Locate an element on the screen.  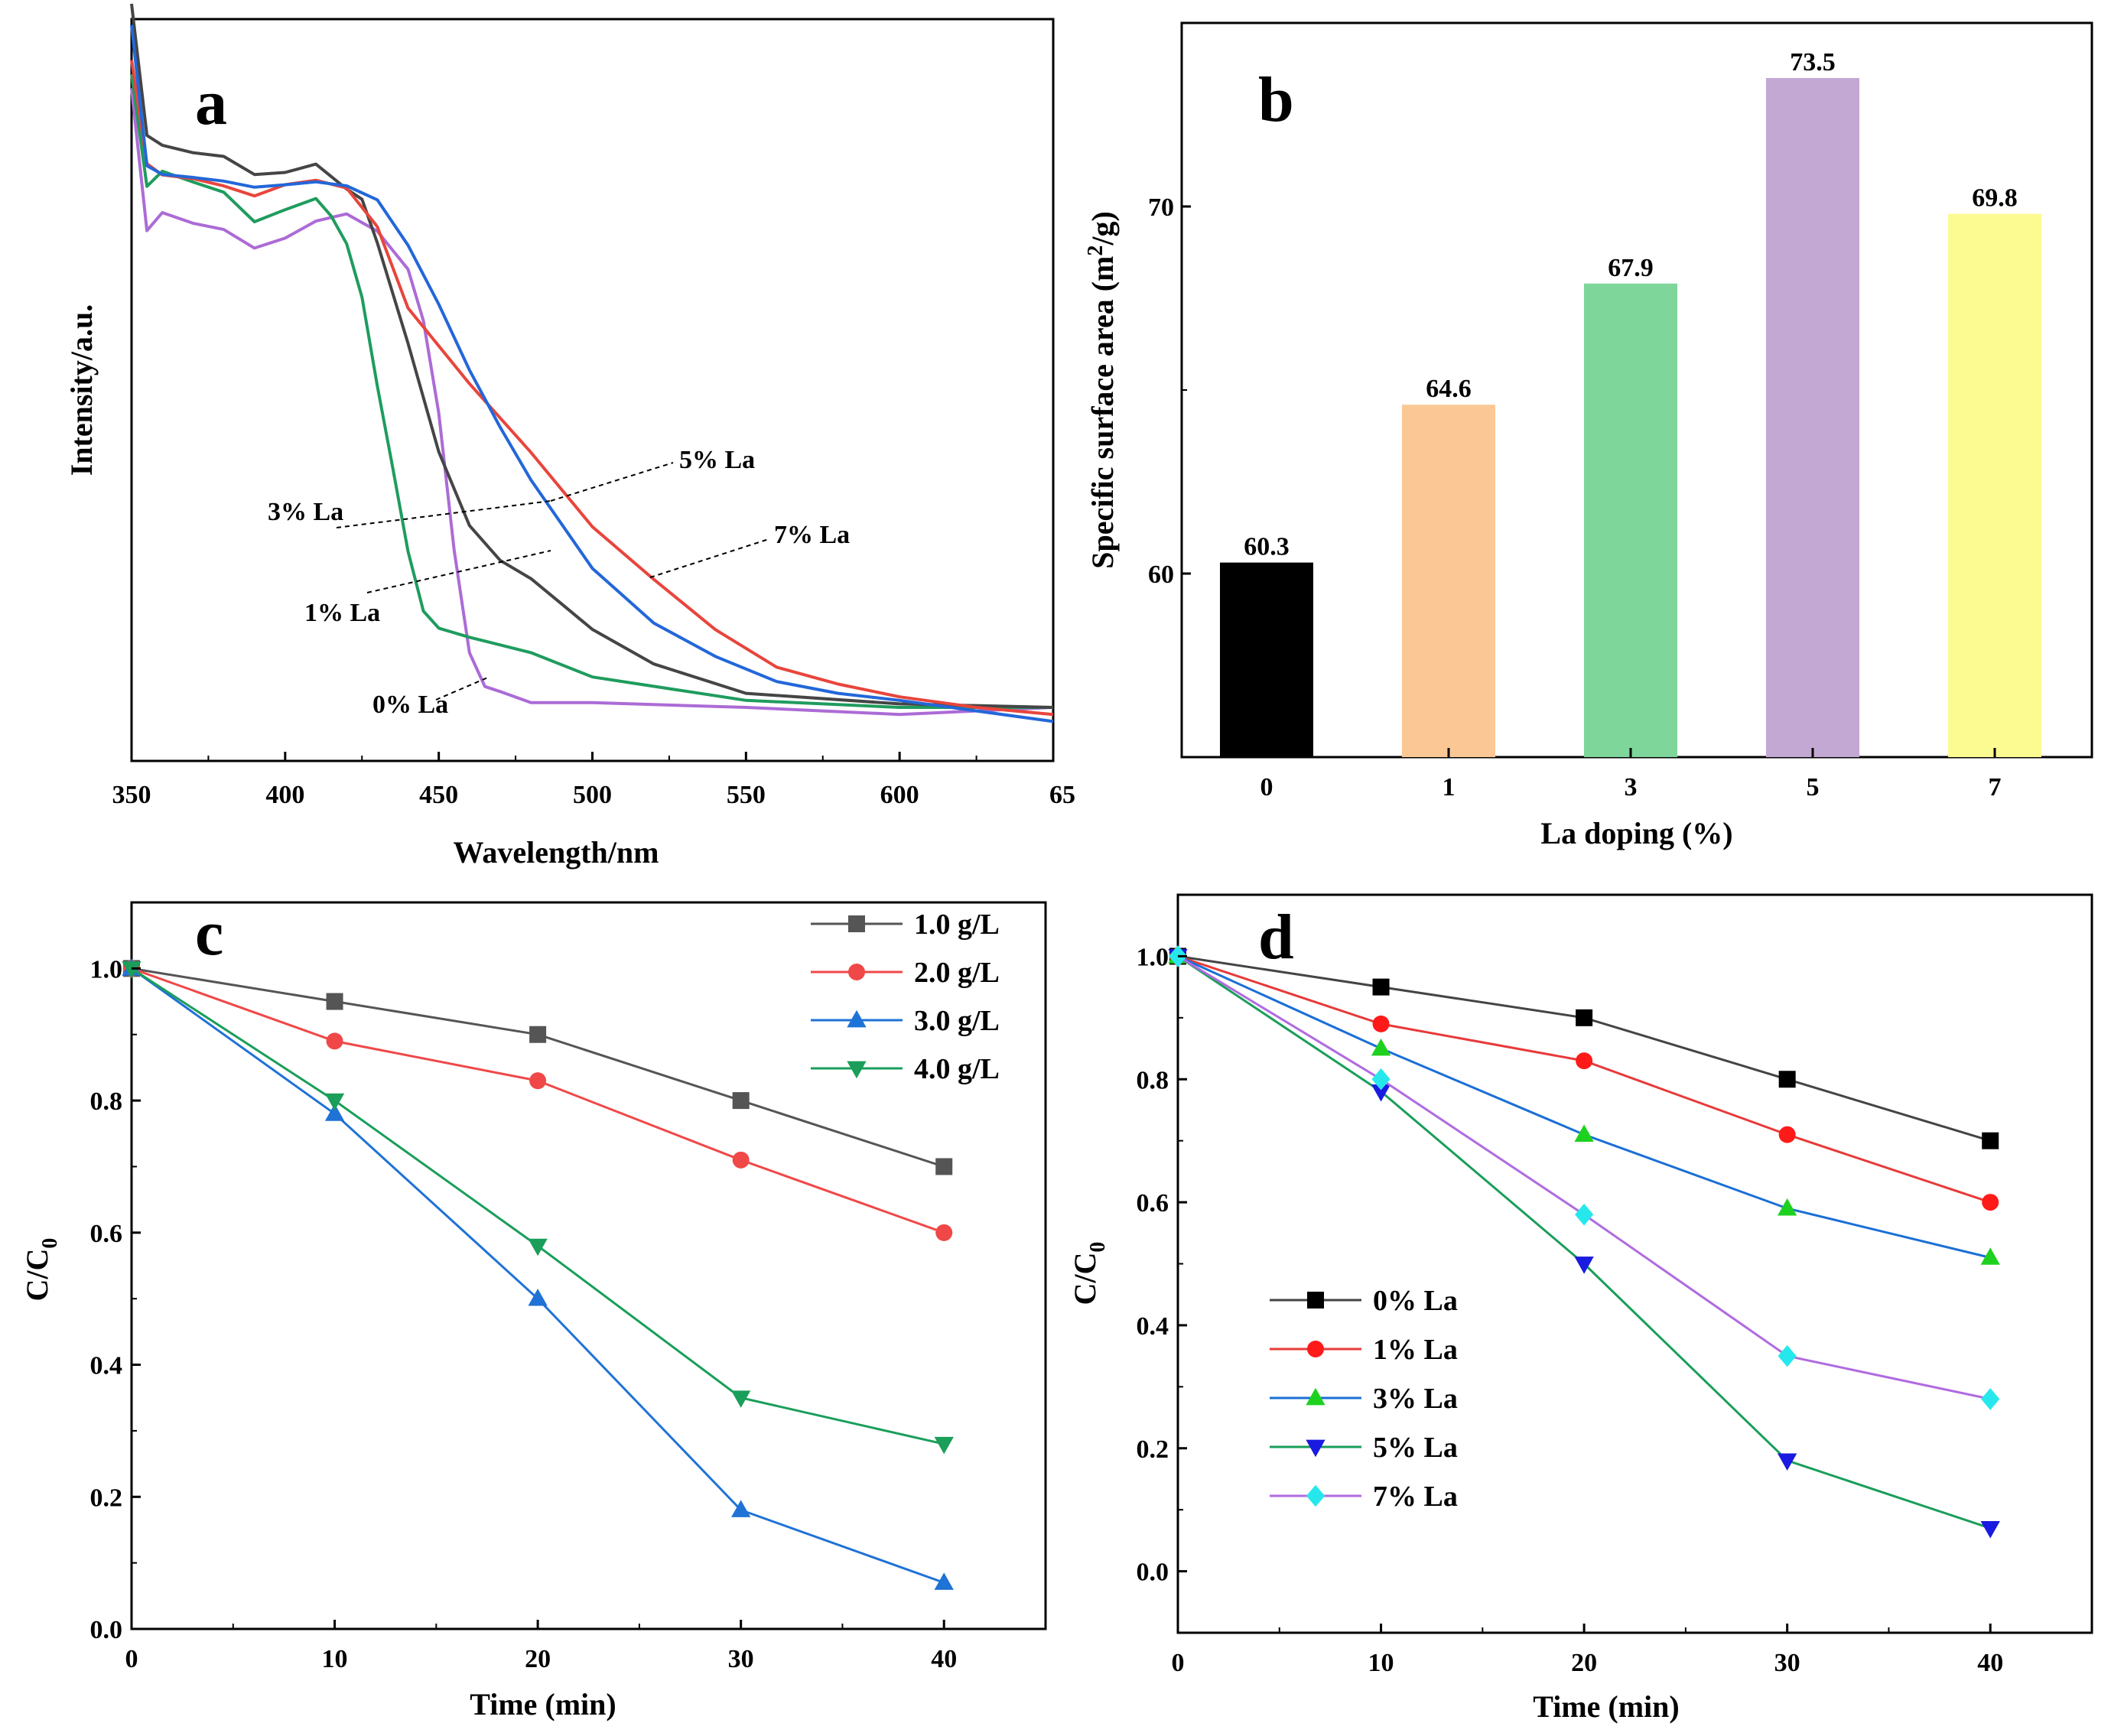
panel-b-x-tick-label: 5 is located at coordinates (1813, 787).